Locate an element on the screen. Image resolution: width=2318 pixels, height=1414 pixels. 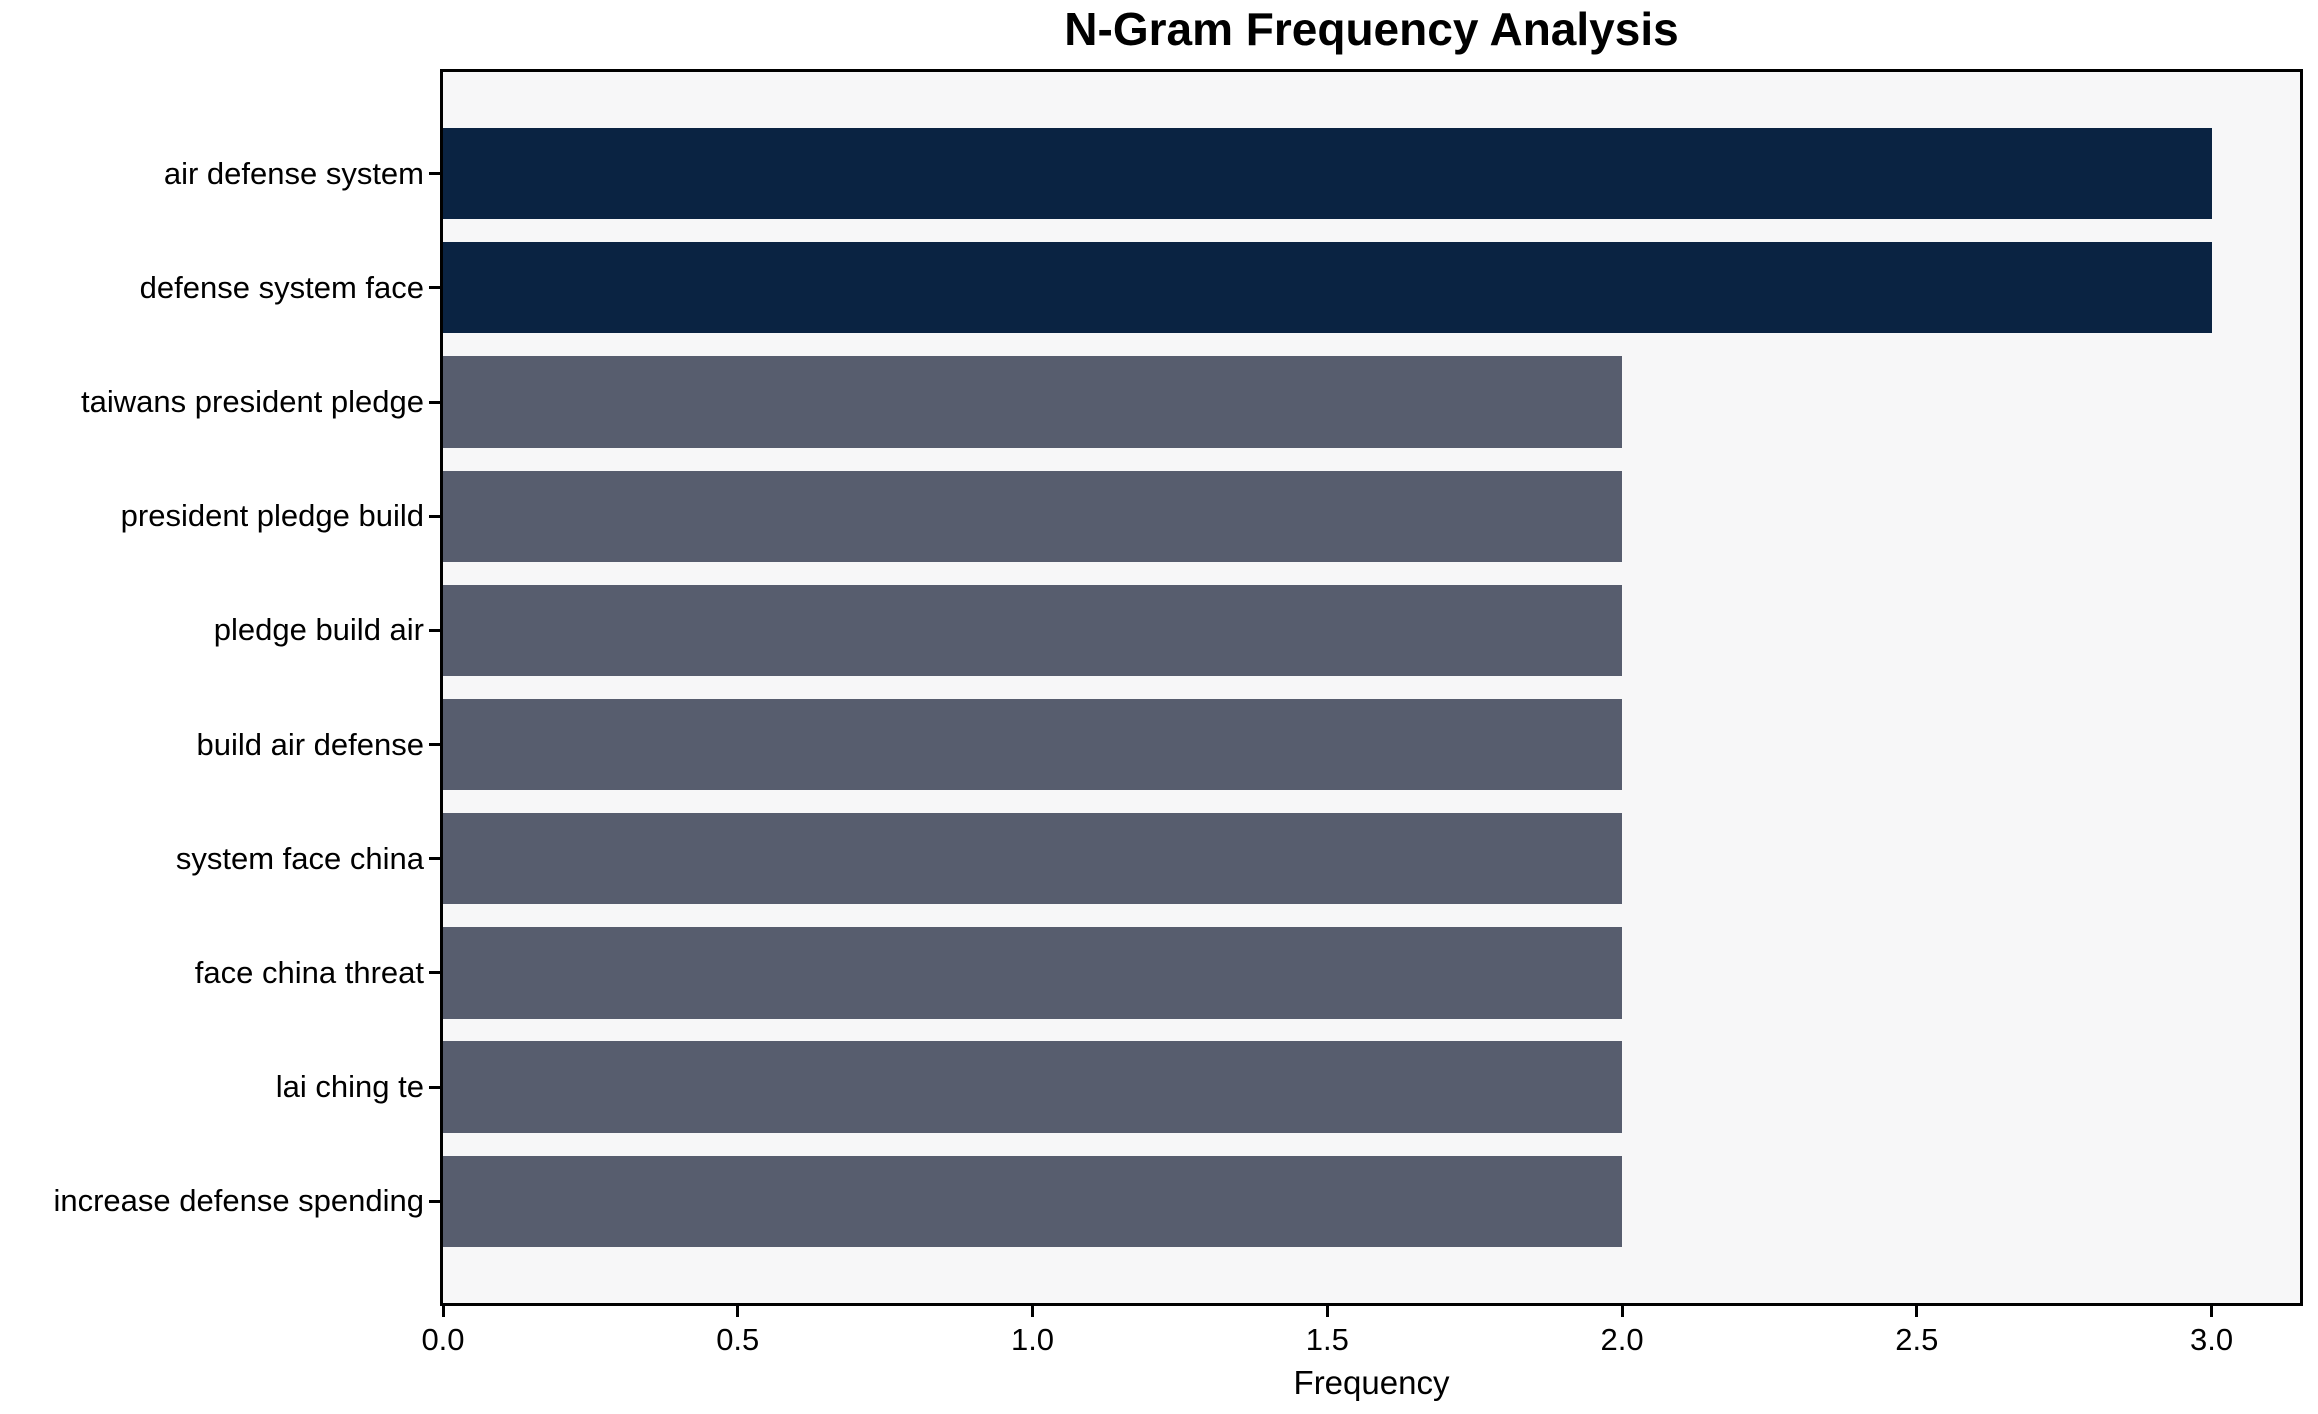
x-tick-label: 3.0 is located at coordinates (2212, 1339).